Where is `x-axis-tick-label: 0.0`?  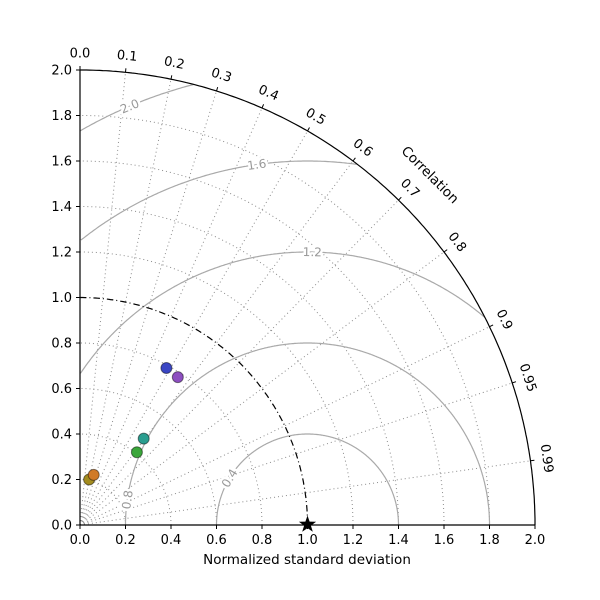 x-axis-tick-label: 0.0 is located at coordinates (80, 540).